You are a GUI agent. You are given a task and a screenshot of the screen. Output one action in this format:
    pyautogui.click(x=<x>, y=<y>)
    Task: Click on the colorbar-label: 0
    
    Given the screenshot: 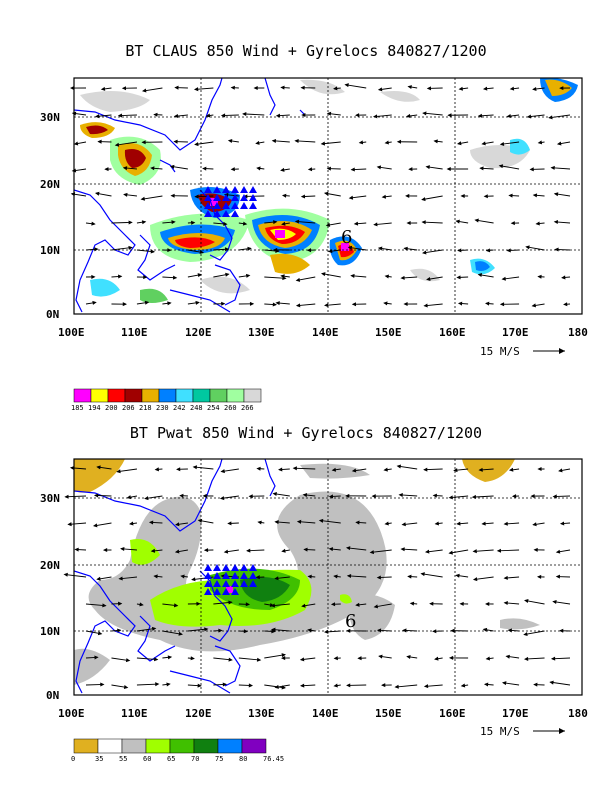 What is the action you would take?
    pyautogui.click(x=73, y=759)
    